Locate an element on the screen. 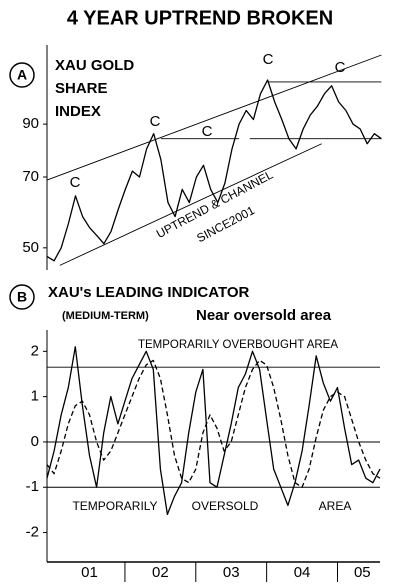 Image resolution: width=407 pixels, height=586 pixels. area-label: TEMPORARILY is located at coordinates (114, 506).